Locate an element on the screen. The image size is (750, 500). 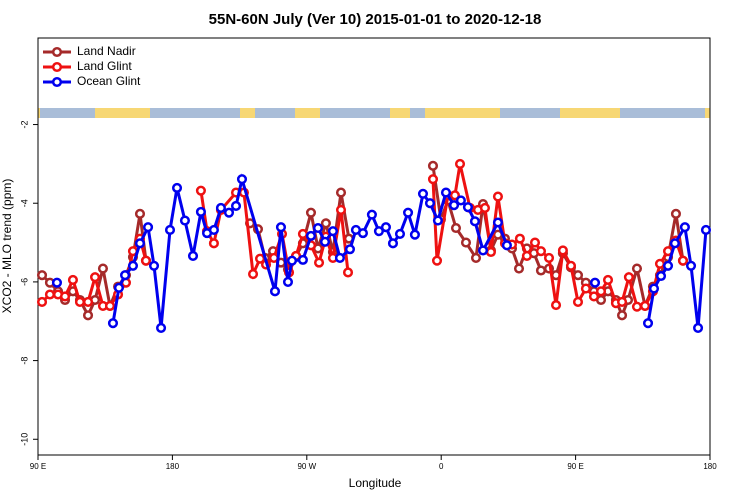
legend-label: Ocean Glint is located at coordinates (109, 81).